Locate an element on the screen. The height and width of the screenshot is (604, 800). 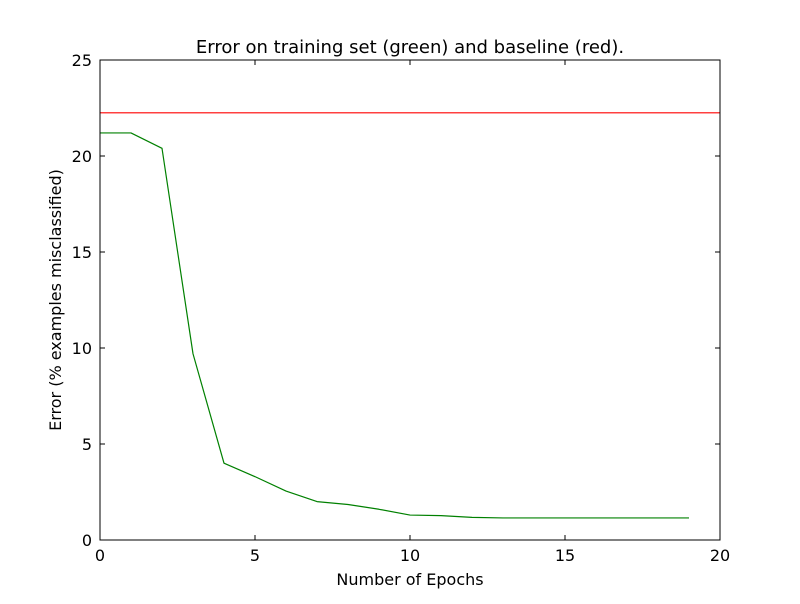
y-axis-label: Error (% examples misclassified) is located at coordinates (55, 300).